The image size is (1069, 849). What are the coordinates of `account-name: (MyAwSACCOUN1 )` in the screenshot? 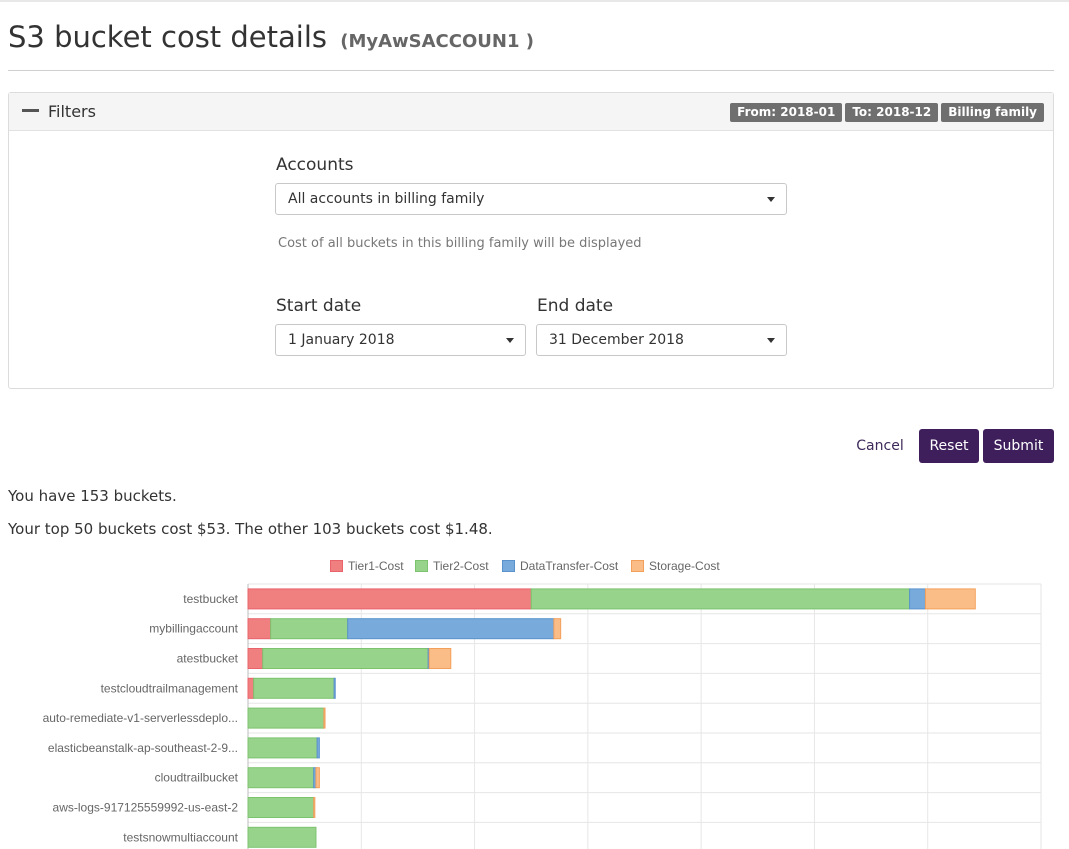 It's located at (437, 41).